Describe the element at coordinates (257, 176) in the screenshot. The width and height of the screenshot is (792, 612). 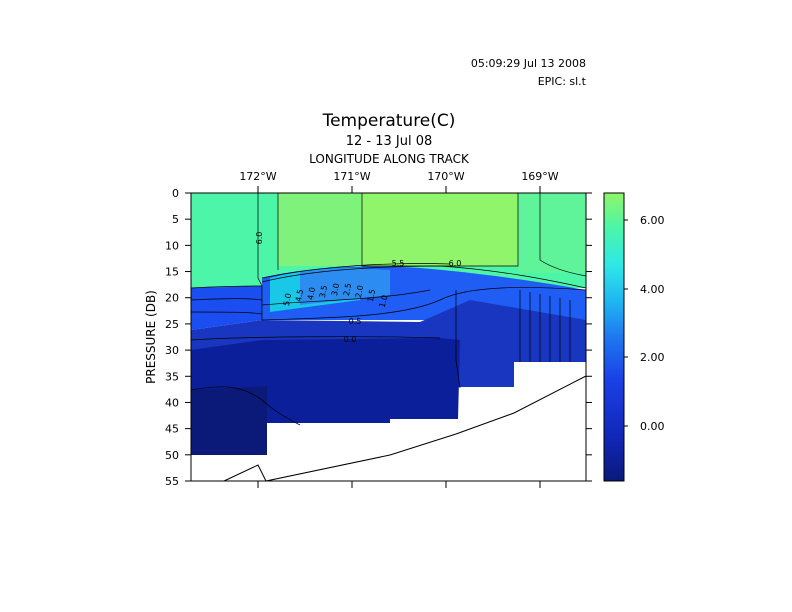
I see `x-tick-label: 172°W` at that location.